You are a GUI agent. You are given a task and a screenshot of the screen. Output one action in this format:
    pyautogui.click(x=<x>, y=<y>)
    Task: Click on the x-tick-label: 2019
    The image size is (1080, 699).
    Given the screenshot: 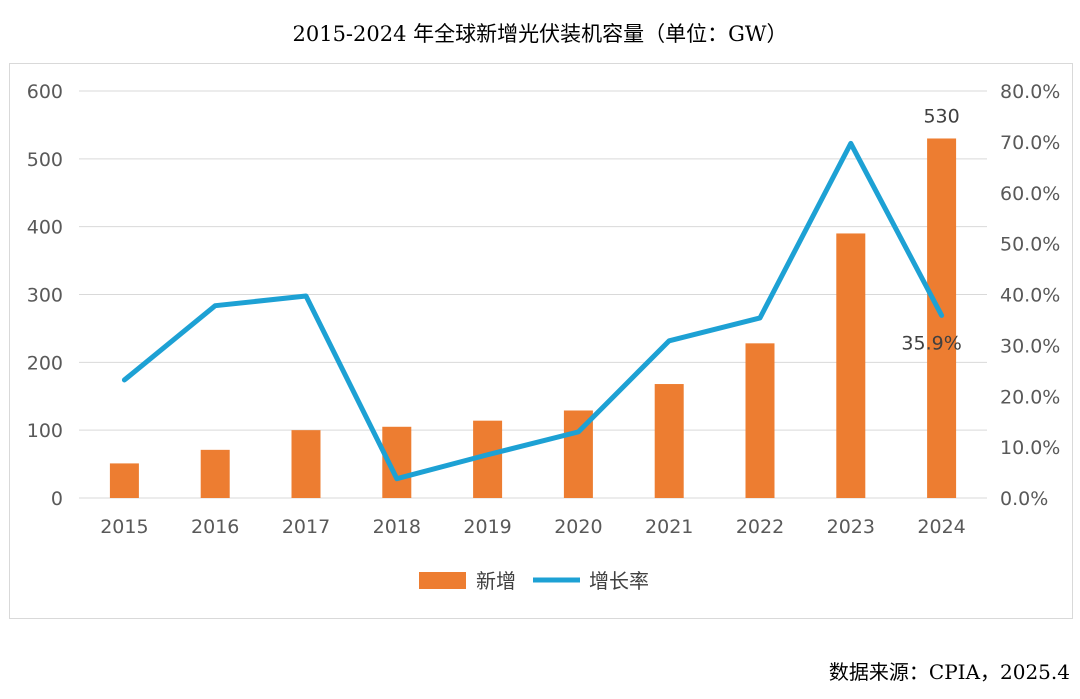 What is the action you would take?
    pyautogui.click(x=487, y=527)
    